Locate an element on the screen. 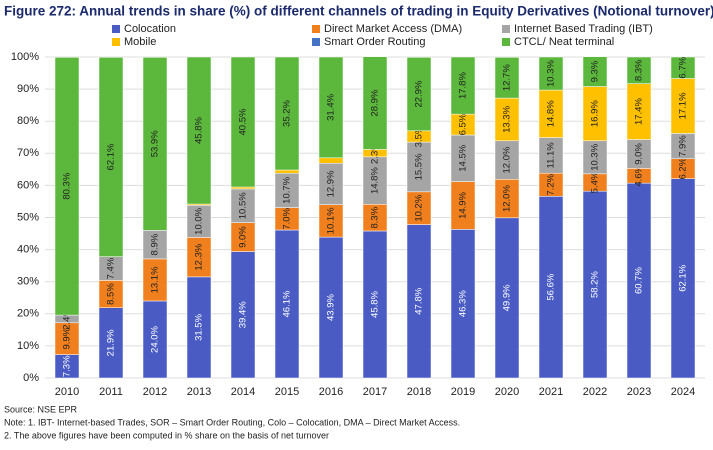 The image size is (713, 450). data-label: 12.9% is located at coordinates (331, 183).